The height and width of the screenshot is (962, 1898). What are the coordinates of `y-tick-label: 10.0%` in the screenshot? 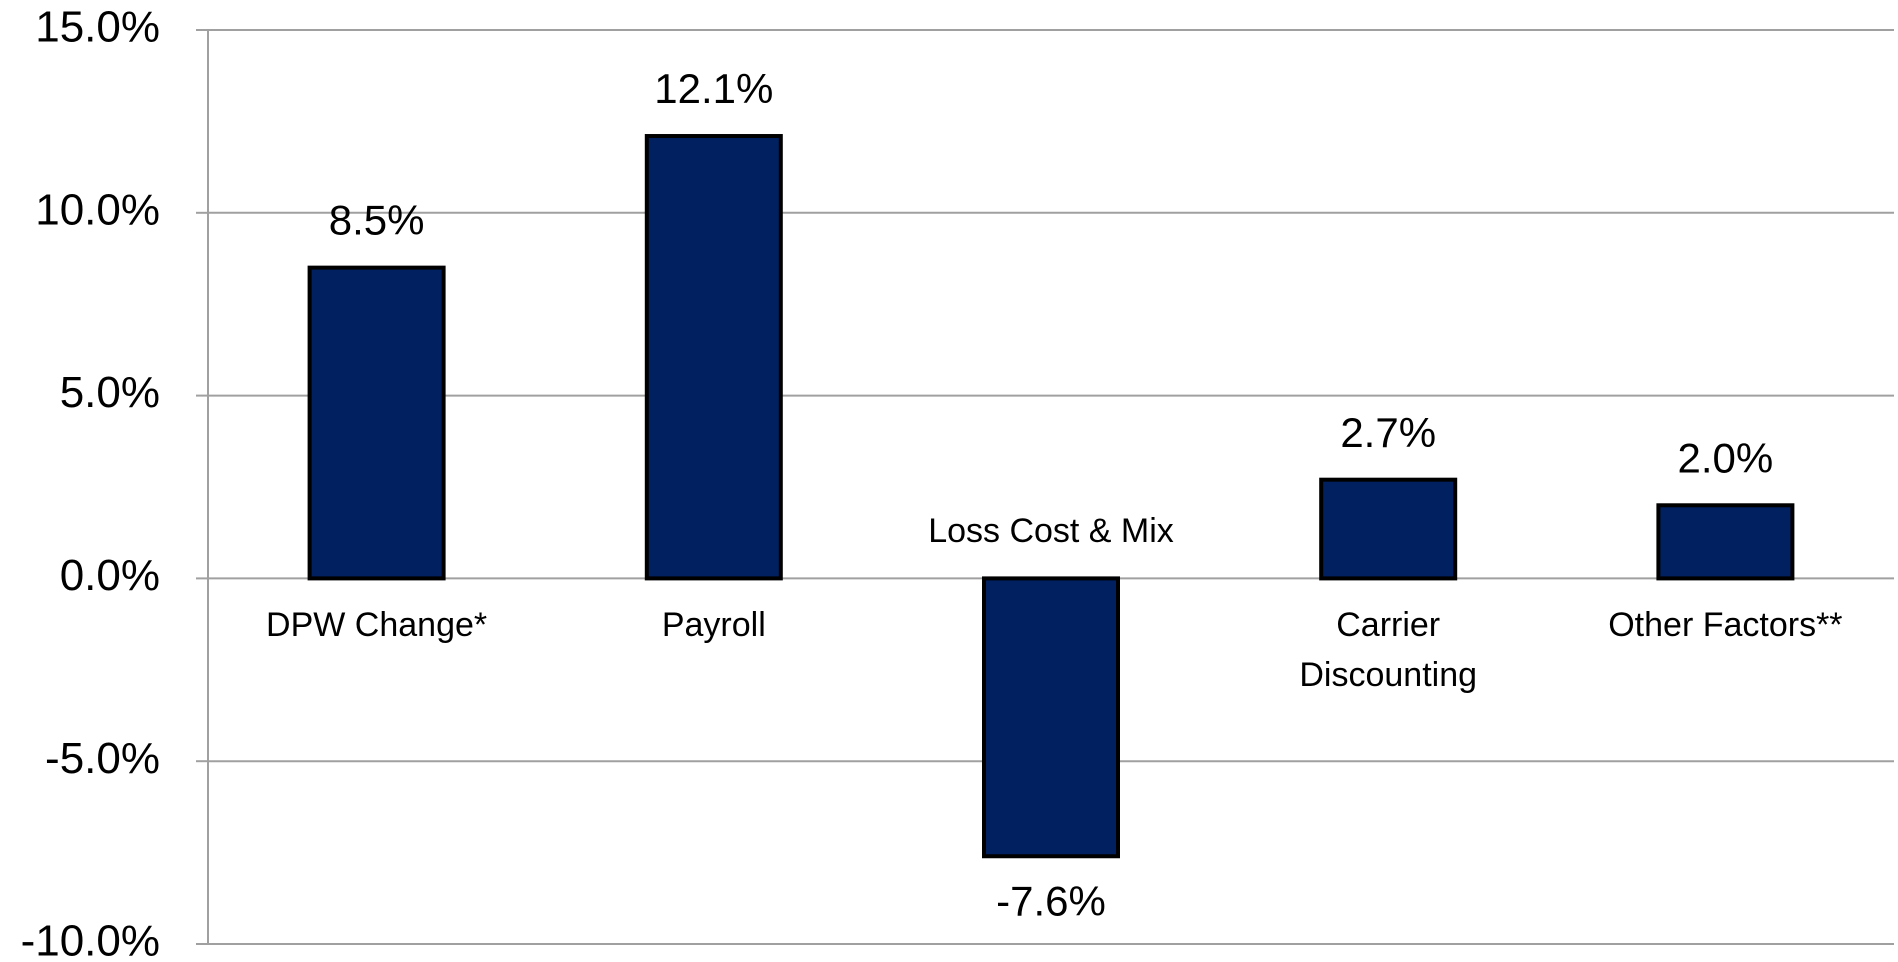 It's located at (97, 209).